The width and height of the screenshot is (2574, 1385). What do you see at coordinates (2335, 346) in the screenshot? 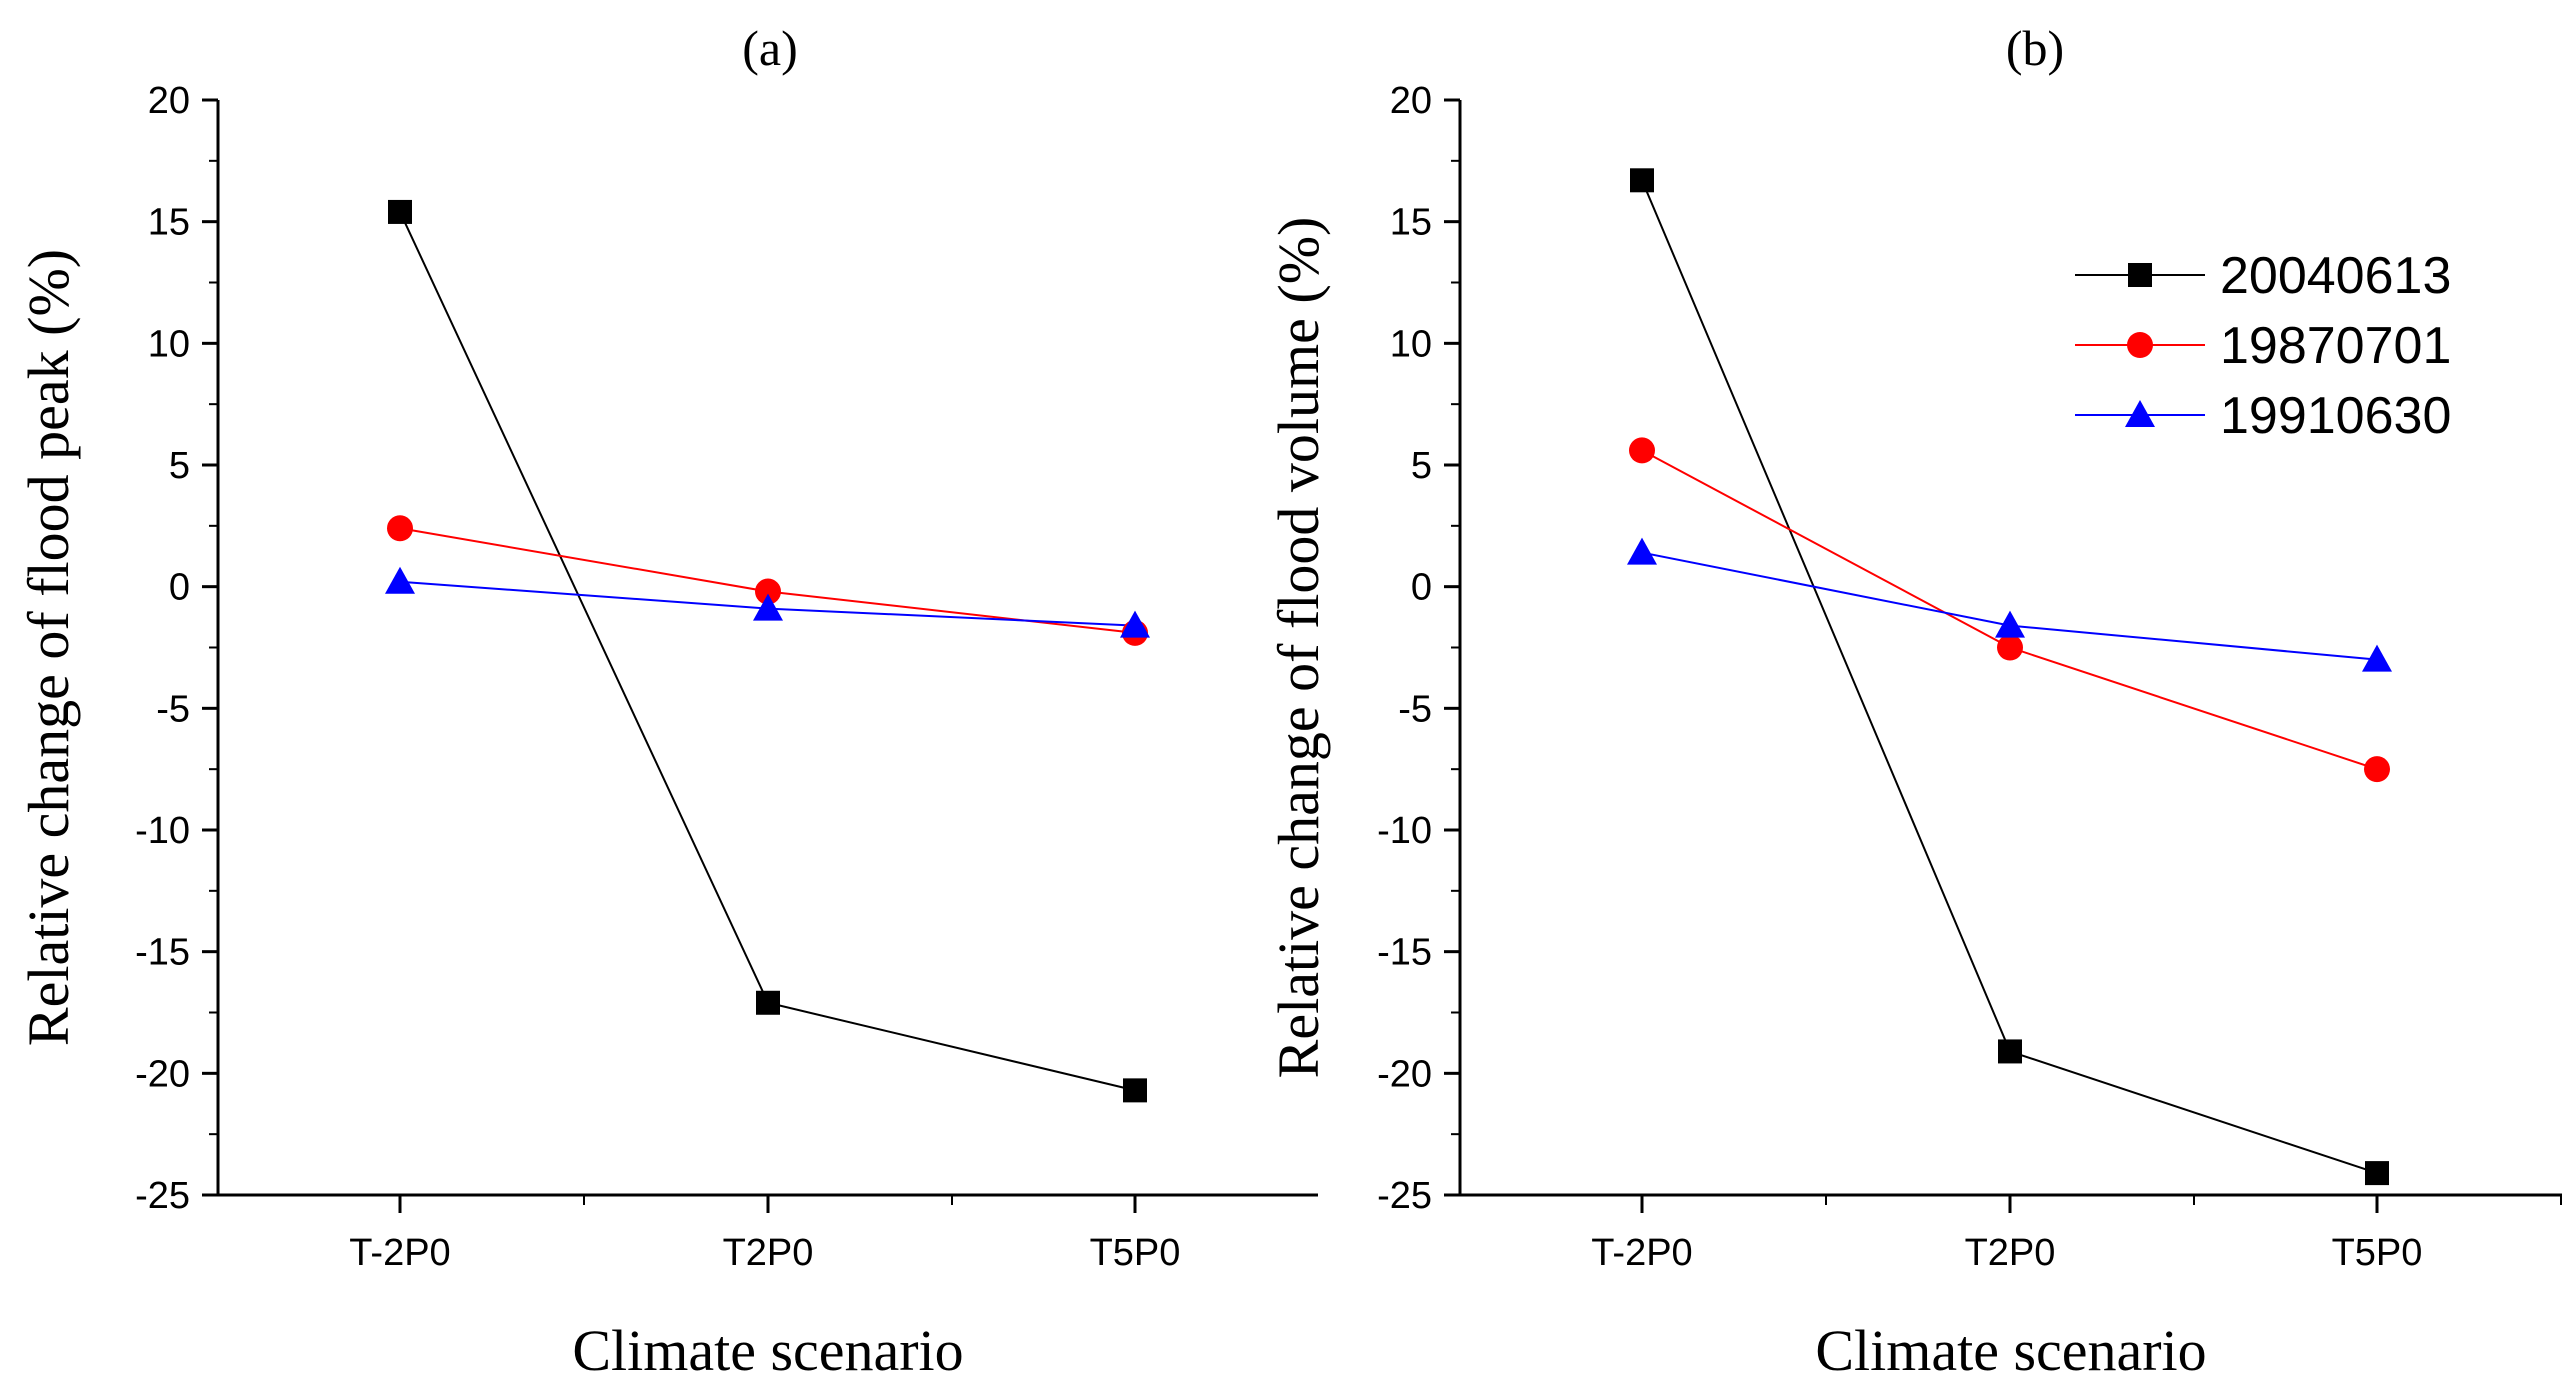
I see `legend-label: 19870701` at bounding box center [2335, 346].